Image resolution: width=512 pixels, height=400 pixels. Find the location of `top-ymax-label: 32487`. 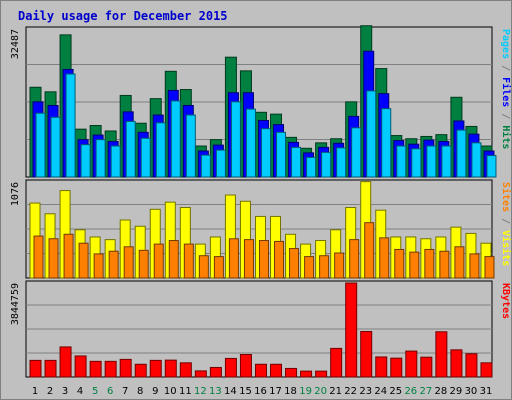

top-ymax-label: 32487 is located at coordinates (15, 44).